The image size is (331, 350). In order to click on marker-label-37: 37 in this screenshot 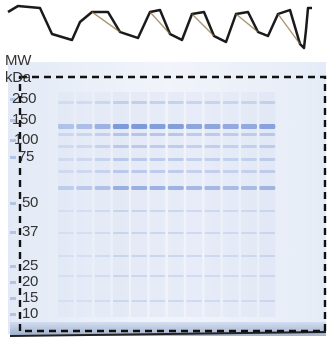, I will do `click(30, 231)`.